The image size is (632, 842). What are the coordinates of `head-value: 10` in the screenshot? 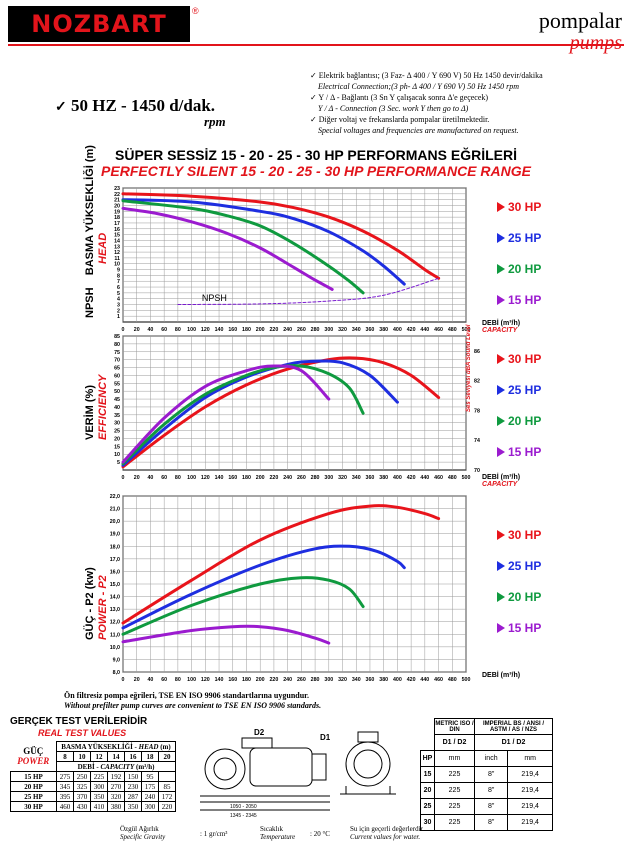 It's located at (82, 756).